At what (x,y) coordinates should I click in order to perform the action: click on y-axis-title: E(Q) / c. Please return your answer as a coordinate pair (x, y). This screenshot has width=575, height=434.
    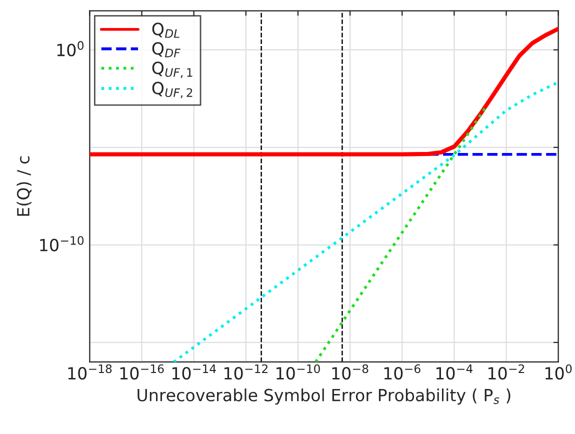
    Looking at the image, I should click on (24, 186).